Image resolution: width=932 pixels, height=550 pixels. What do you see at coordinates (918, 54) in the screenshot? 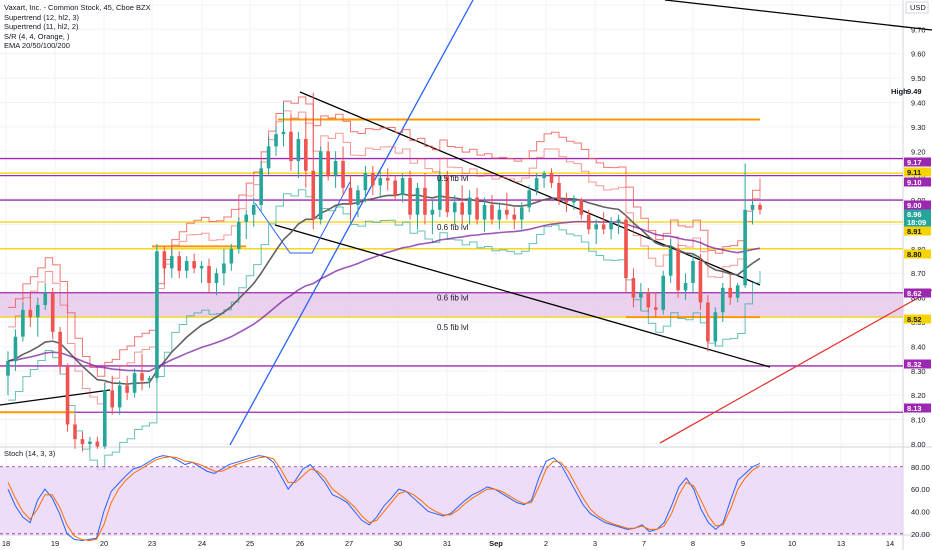
I see `price-tick-label: 9.60` at bounding box center [918, 54].